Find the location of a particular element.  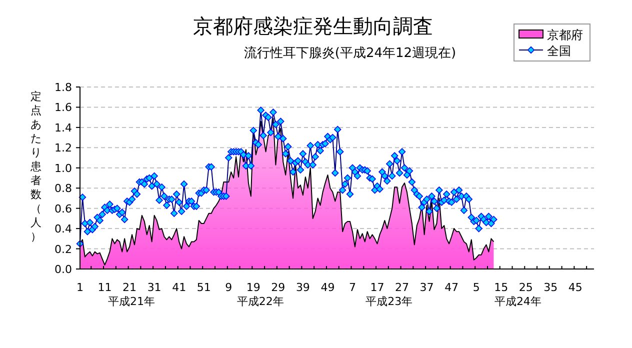

y-tick-label: 1.4 is located at coordinates (63, 127).